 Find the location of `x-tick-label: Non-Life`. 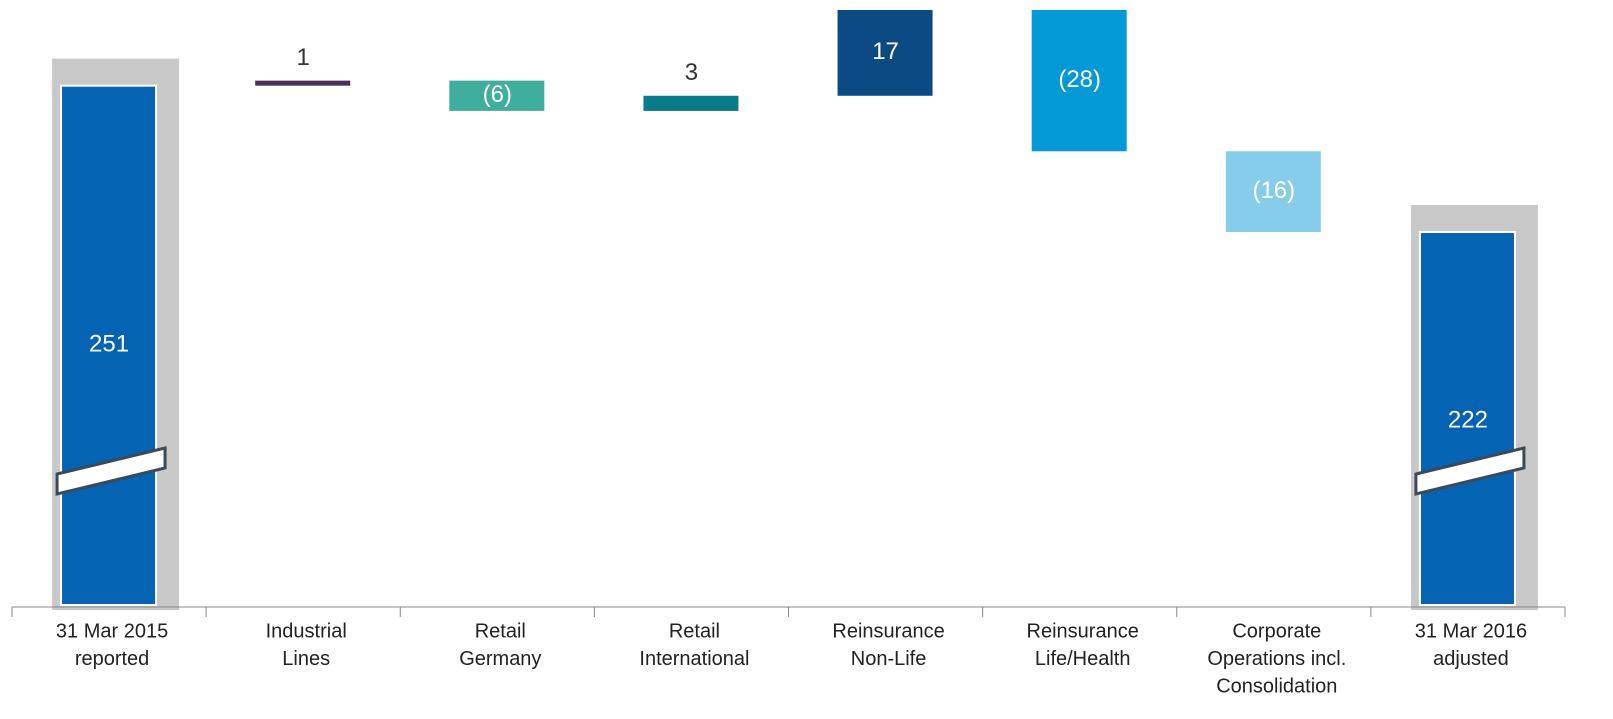

x-tick-label: Non-Life is located at coordinates (889, 659).